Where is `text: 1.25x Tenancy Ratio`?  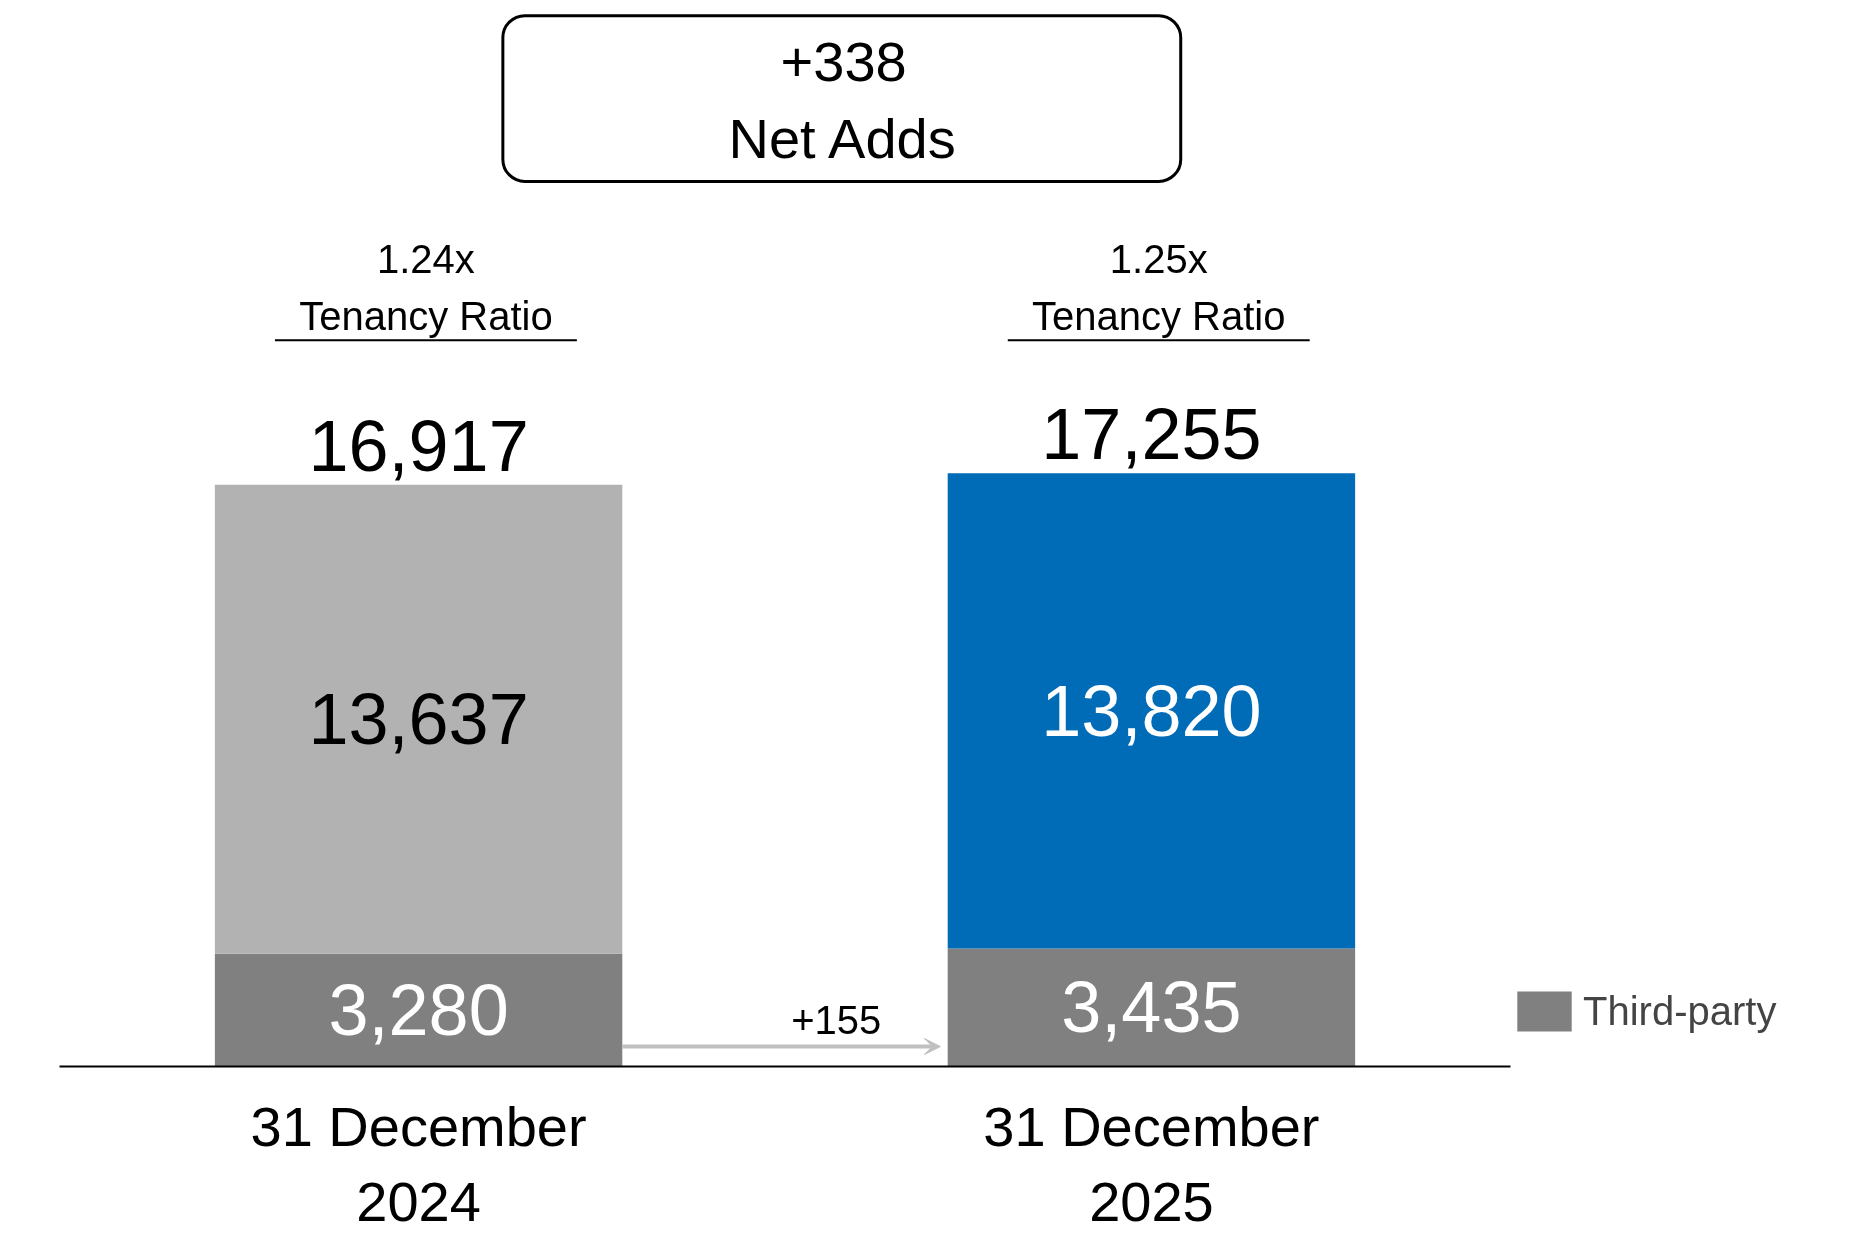 text: 1.25x Tenancy Ratio is located at coordinates (1159, 288).